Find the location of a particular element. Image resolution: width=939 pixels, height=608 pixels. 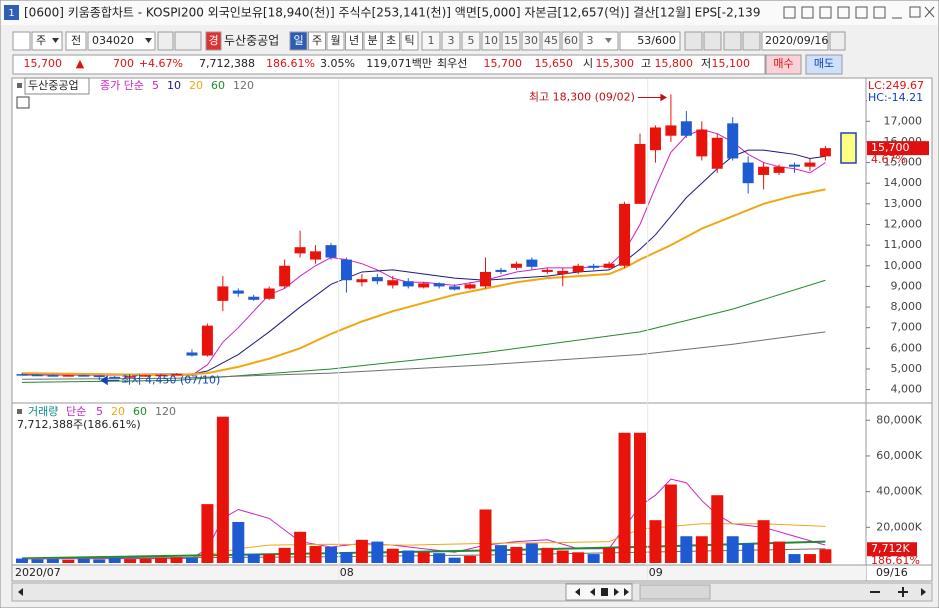

dropdown-arrow is located at coordinates (608, 40).